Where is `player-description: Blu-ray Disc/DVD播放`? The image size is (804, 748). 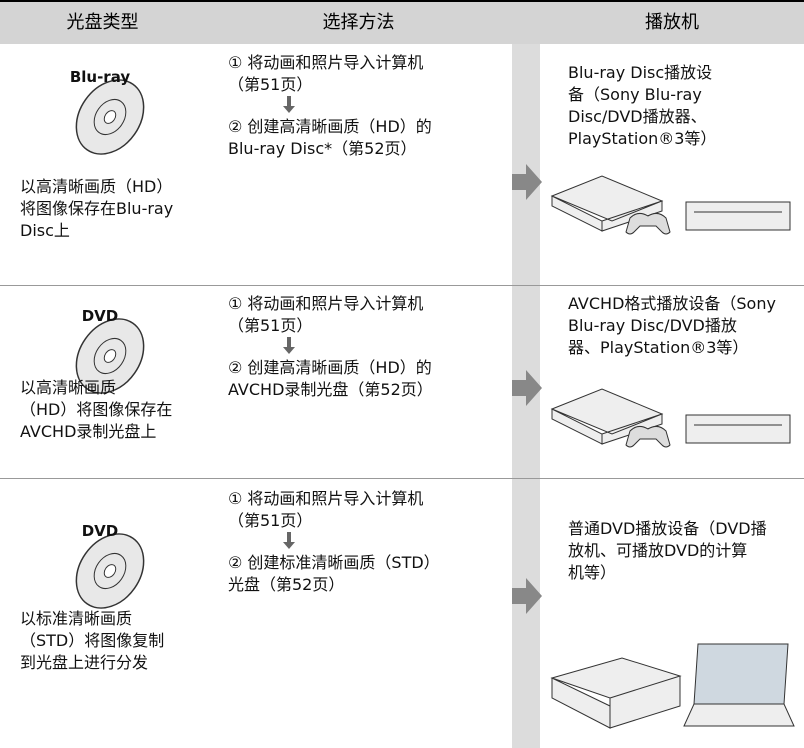
player-description: Blu-ray Disc/DVD播放 is located at coordinates (652, 325).